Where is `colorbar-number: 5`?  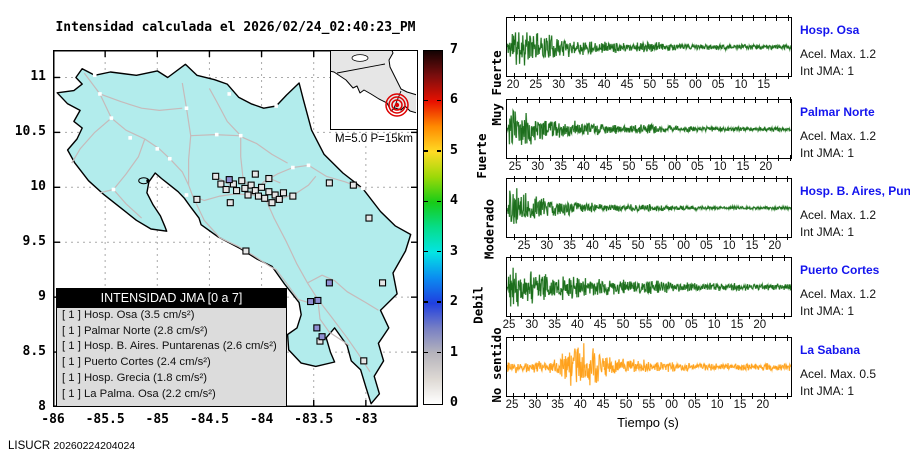
colorbar-number: 5 is located at coordinates (454, 149).